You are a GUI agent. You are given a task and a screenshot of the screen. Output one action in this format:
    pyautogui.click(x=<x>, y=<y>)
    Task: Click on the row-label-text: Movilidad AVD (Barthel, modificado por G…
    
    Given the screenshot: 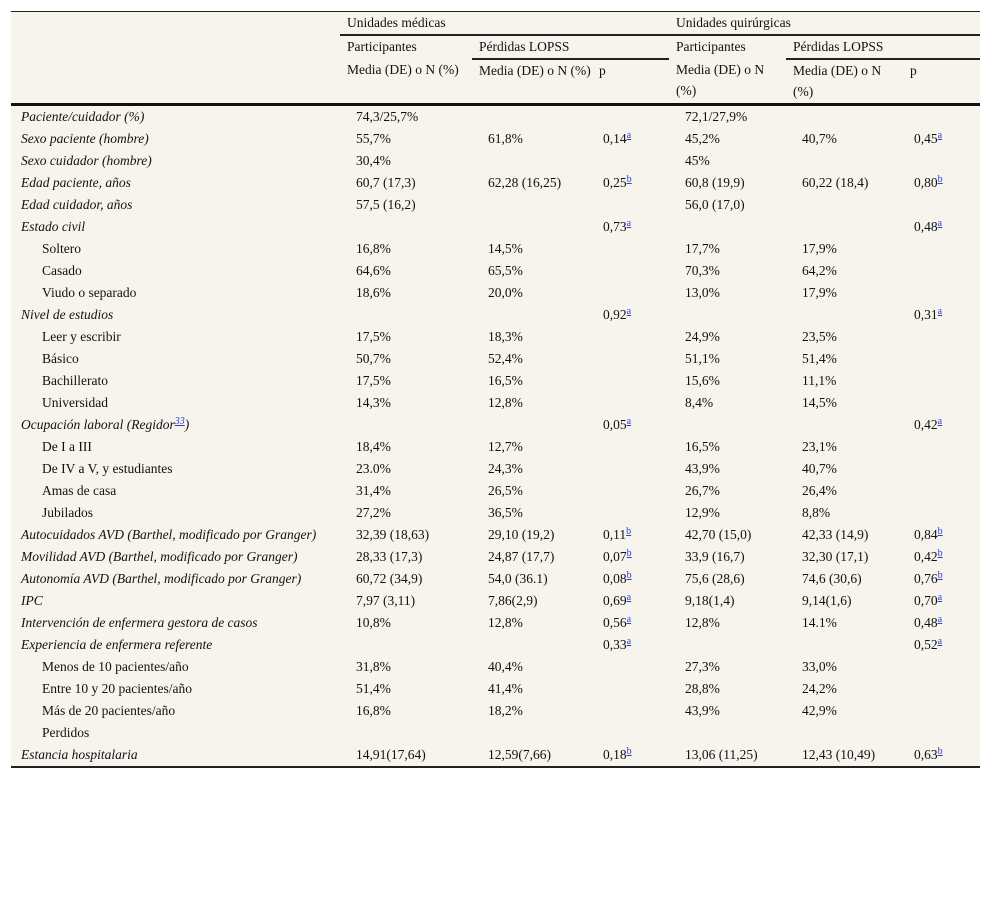 What is the action you would take?
    pyautogui.click(x=159, y=556)
    